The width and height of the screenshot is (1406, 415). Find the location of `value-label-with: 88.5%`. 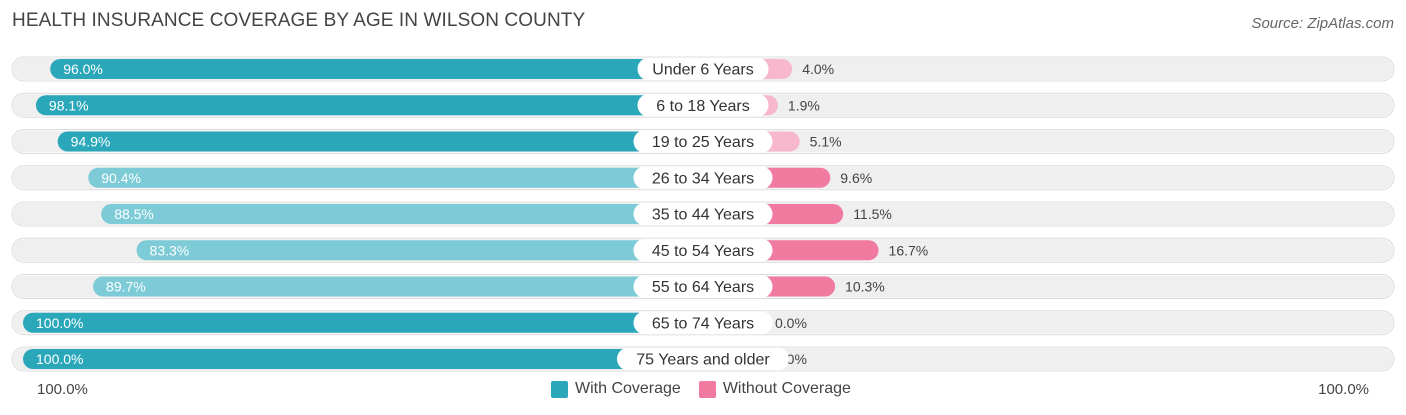

value-label-with: 88.5% is located at coordinates (134, 214).